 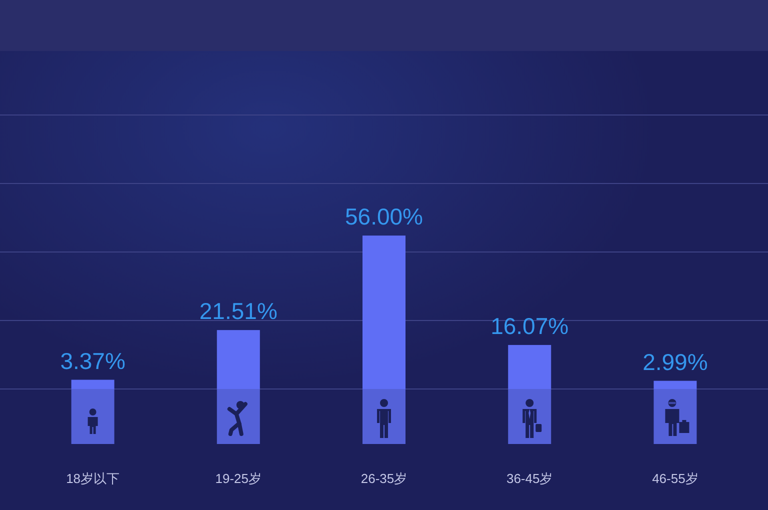 I want to click on data-label: 21.51%, so click(x=238, y=311).